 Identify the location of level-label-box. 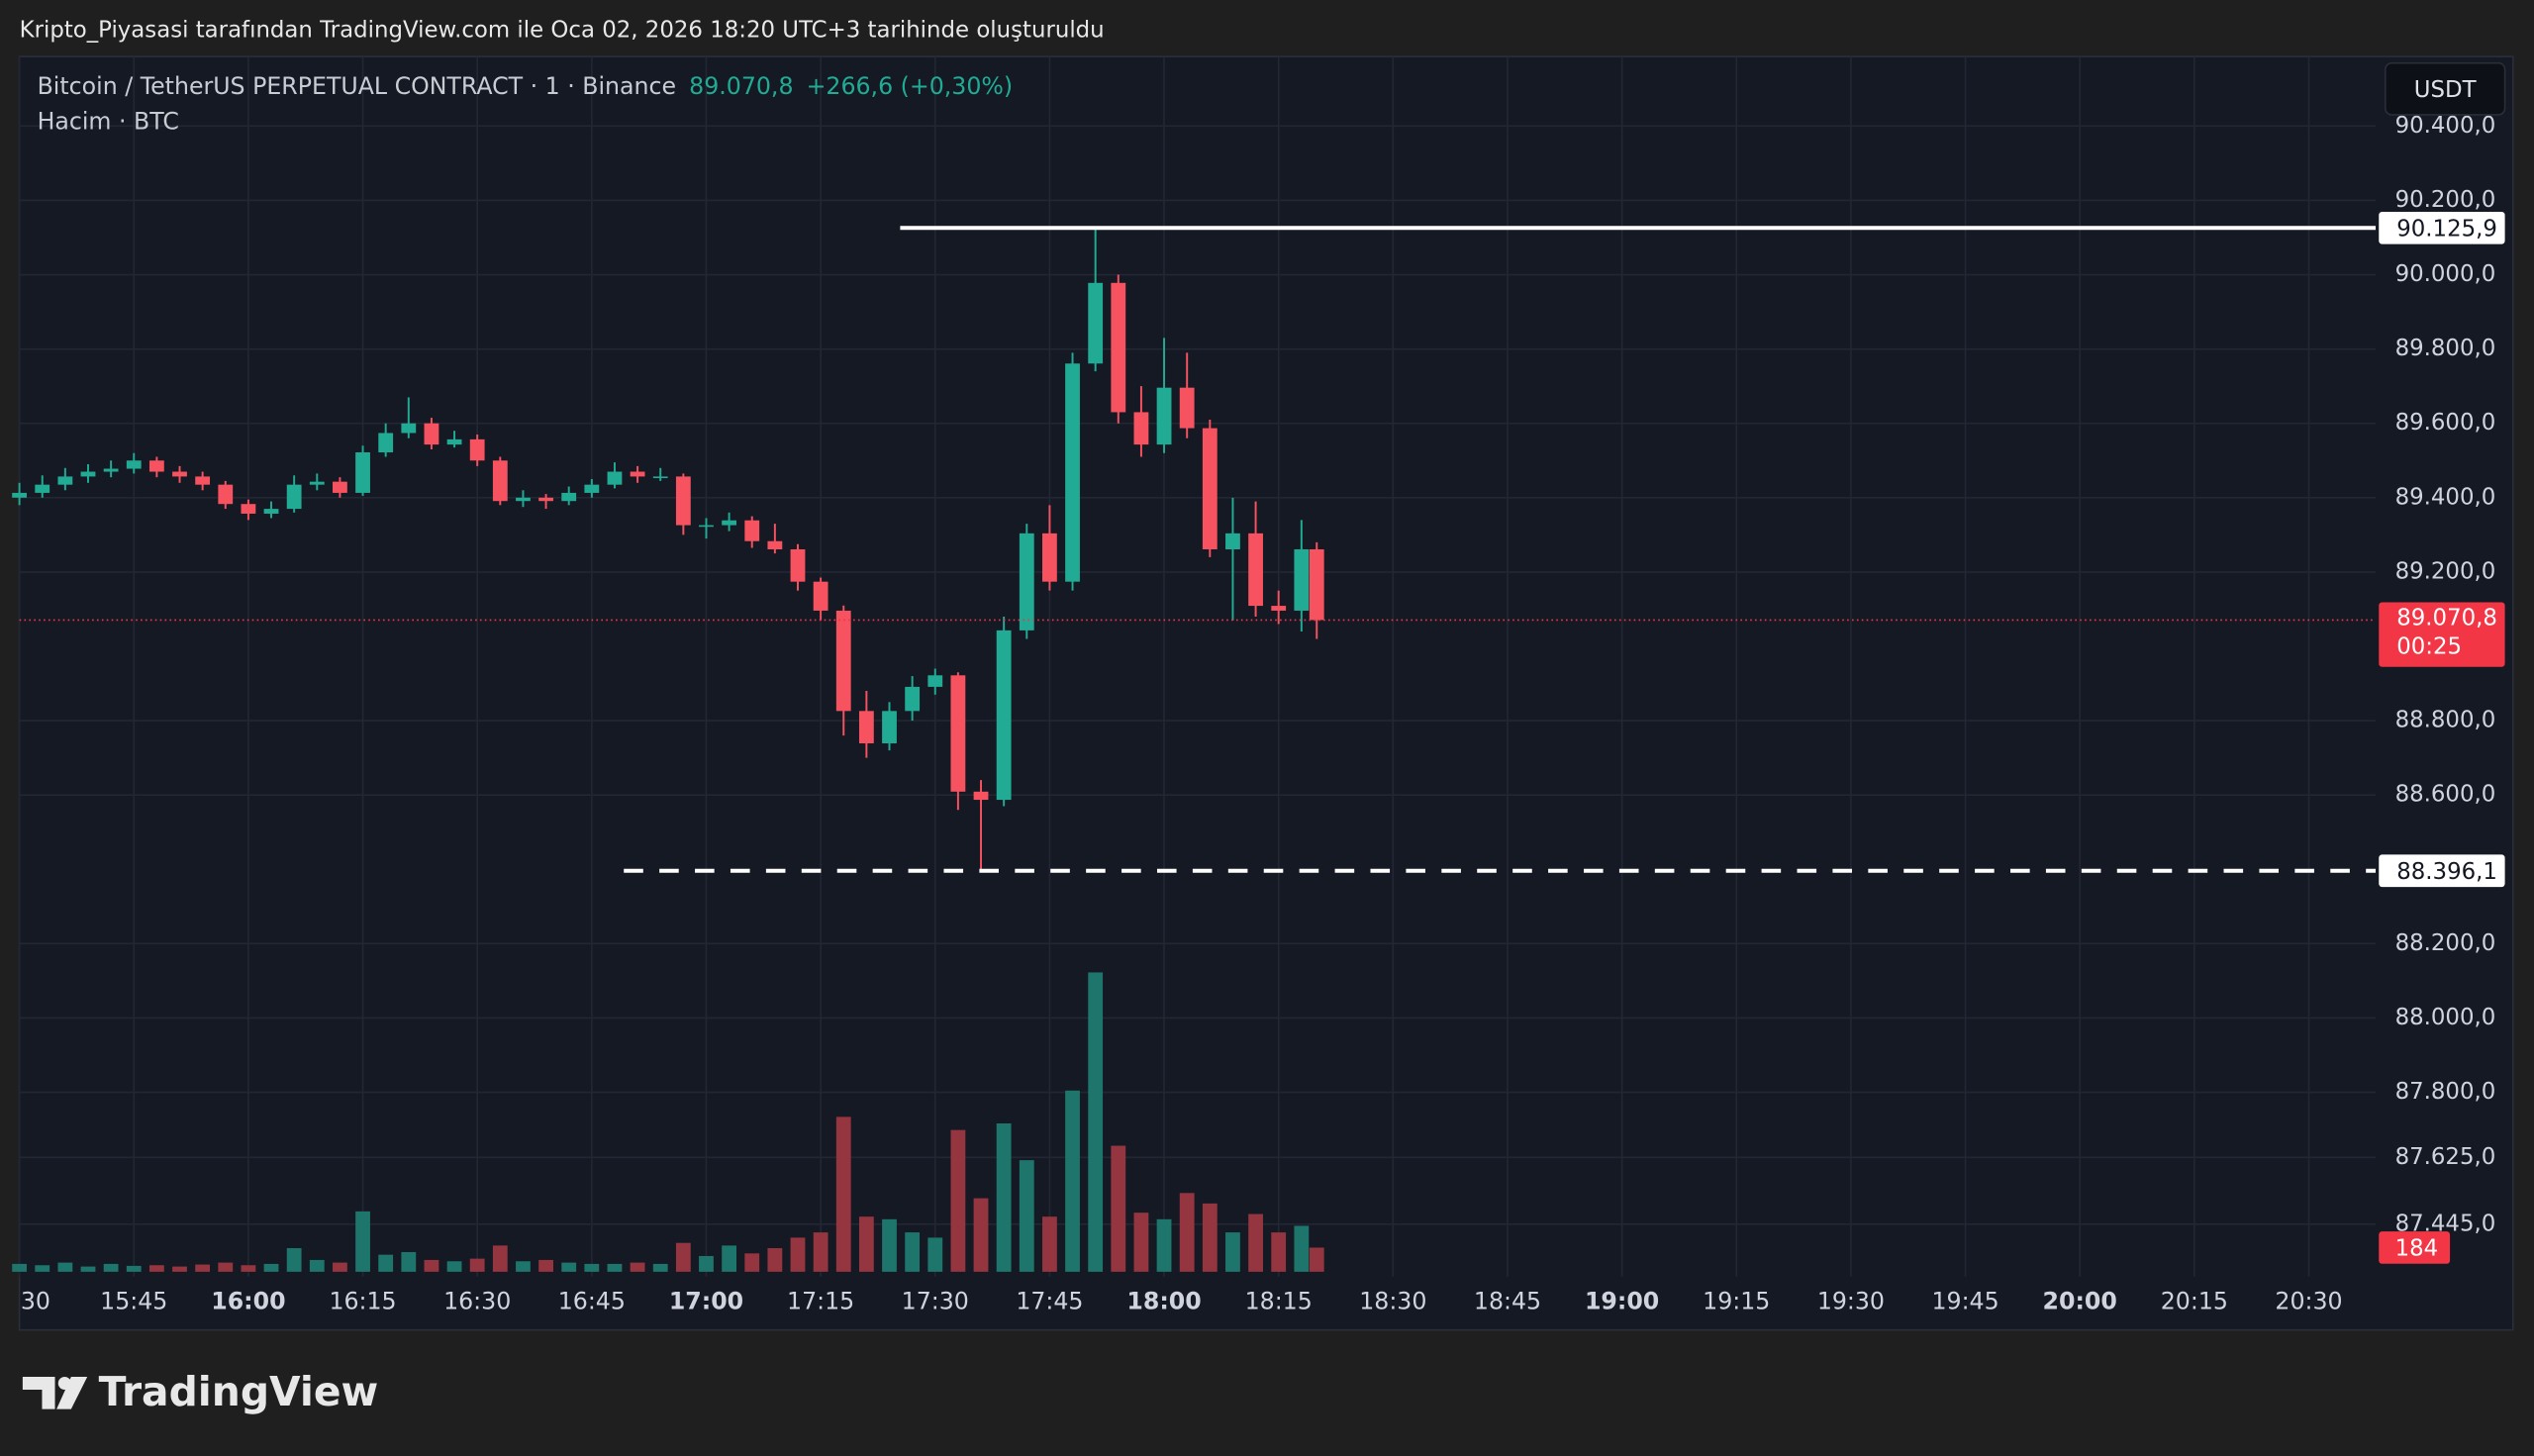
(2442, 871).